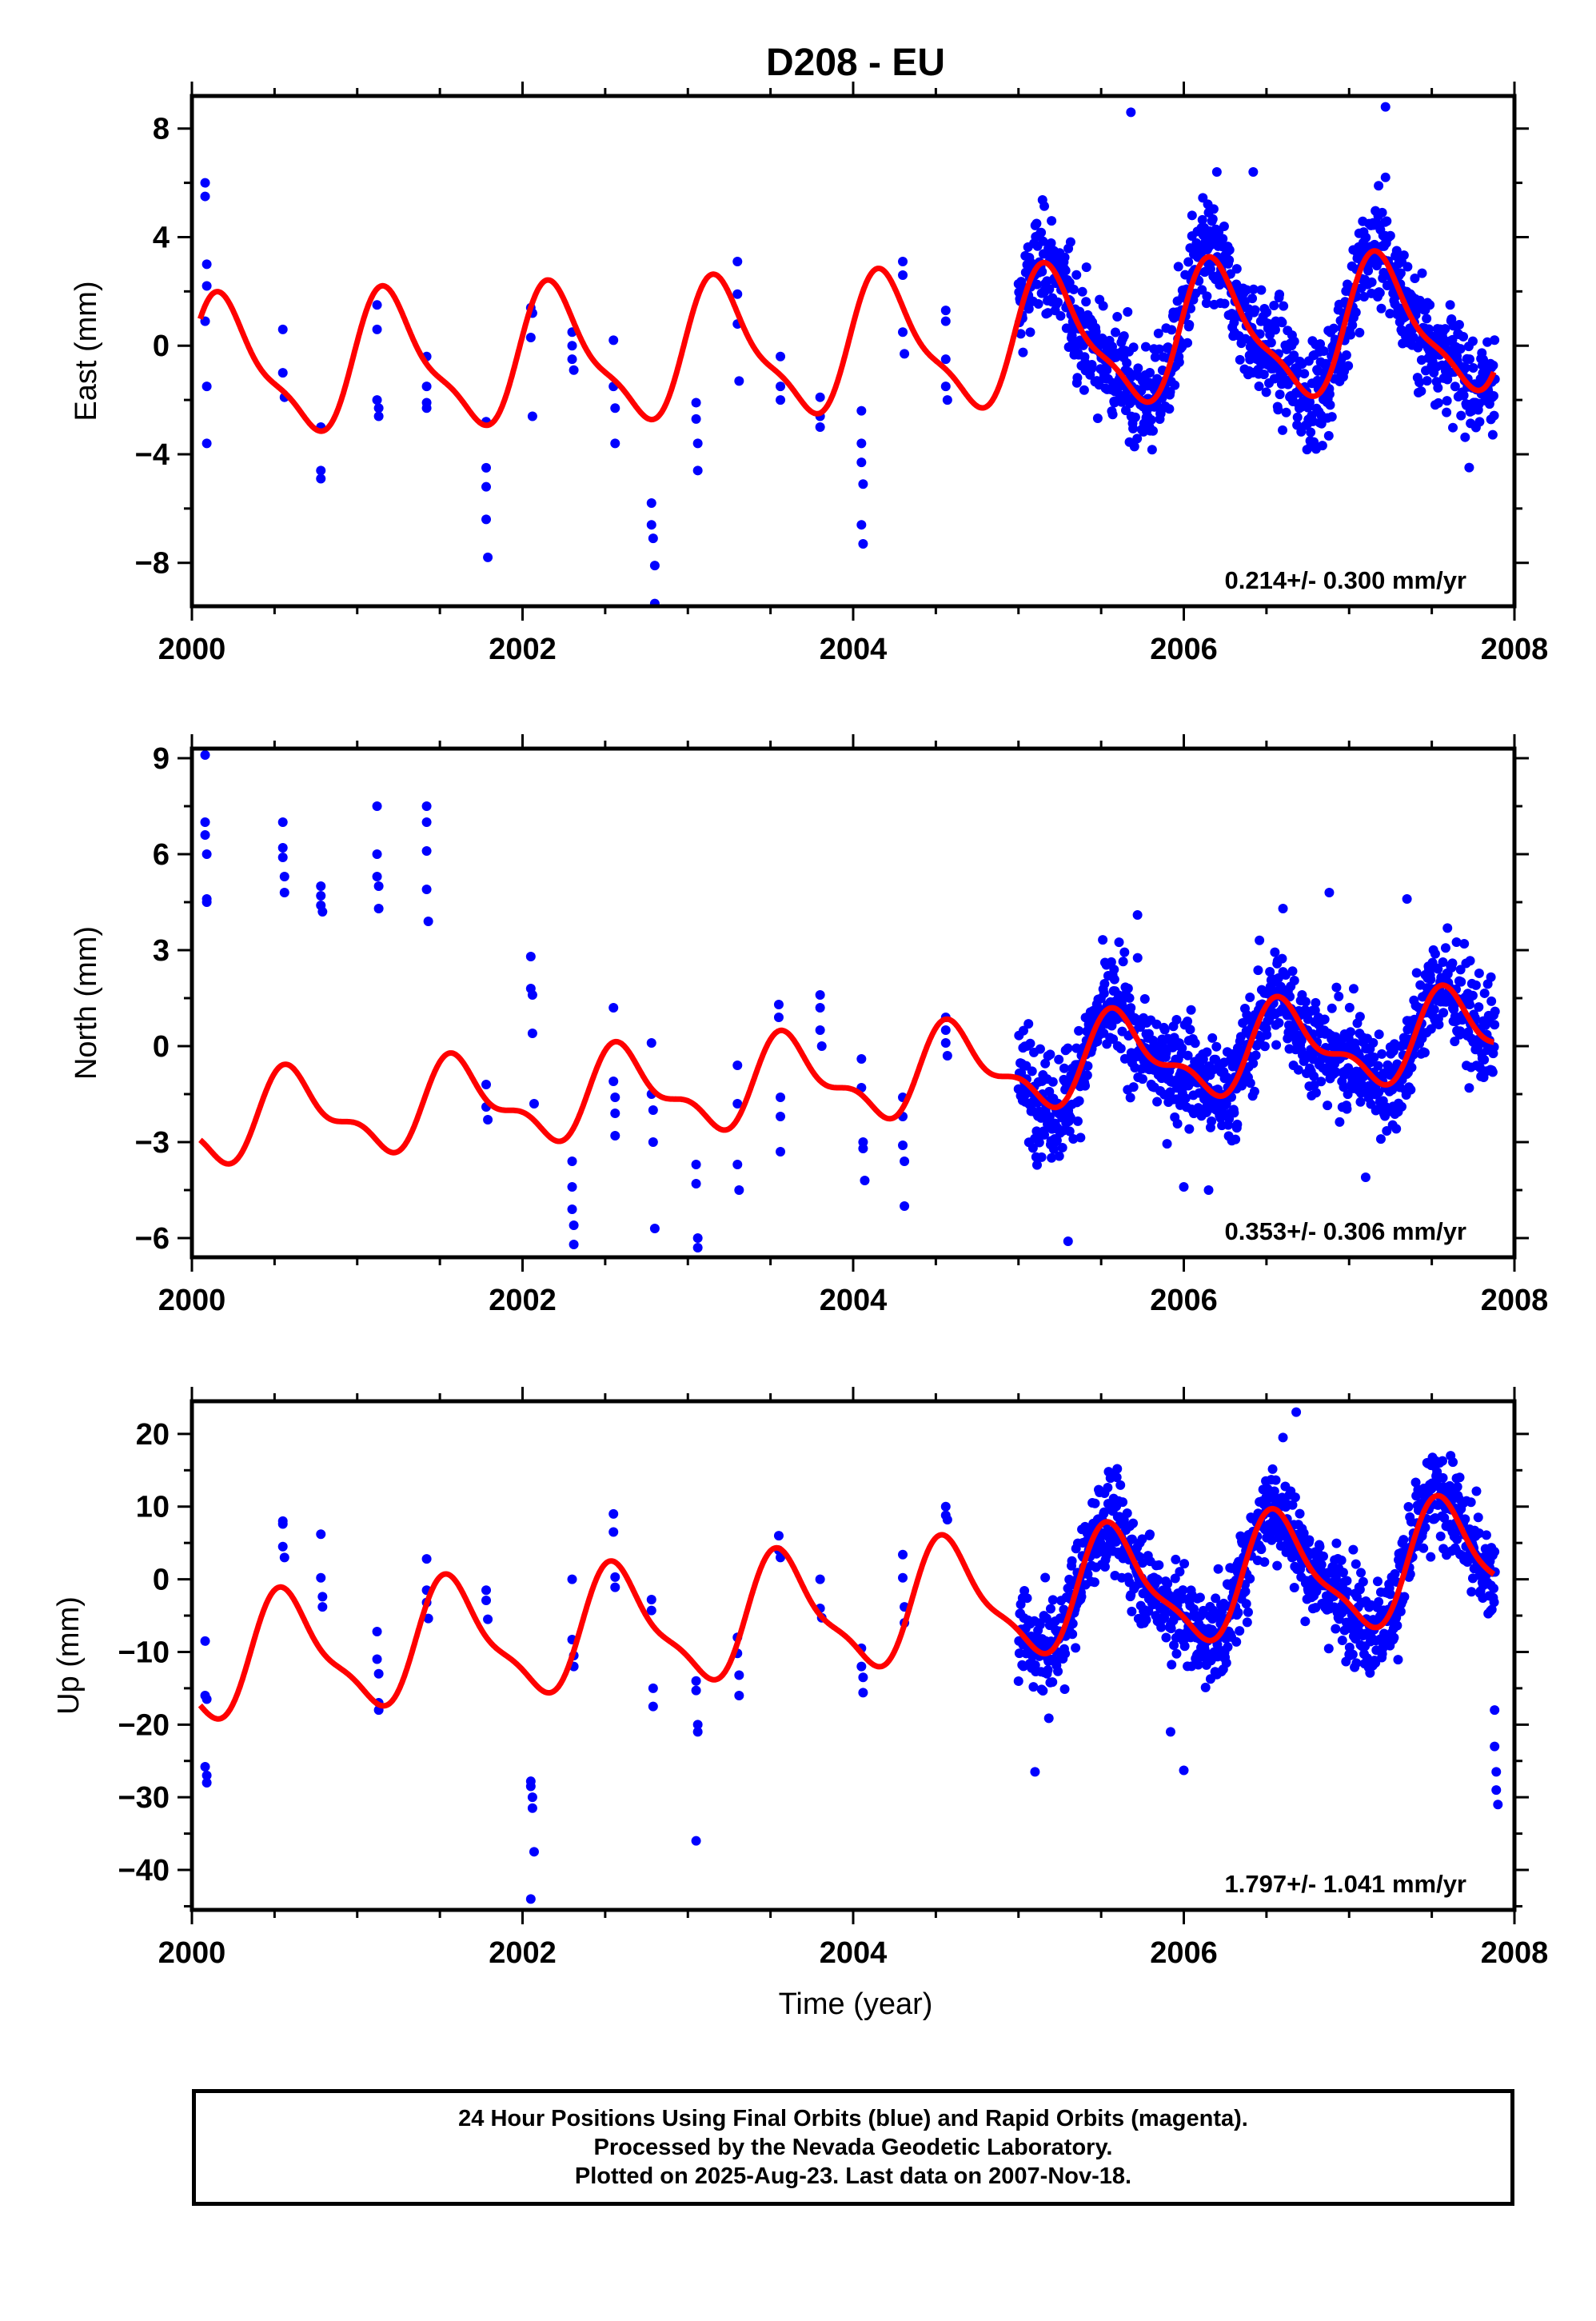 This screenshot has height=2321, width=1596. What do you see at coordinates (523, 1300) in the screenshot?
I see `x-tick-label: 2002` at bounding box center [523, 1300].